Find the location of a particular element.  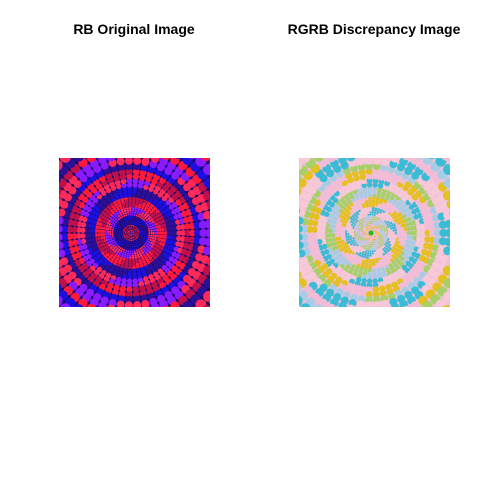

rb-original-image is located at coordinates (134, 232).